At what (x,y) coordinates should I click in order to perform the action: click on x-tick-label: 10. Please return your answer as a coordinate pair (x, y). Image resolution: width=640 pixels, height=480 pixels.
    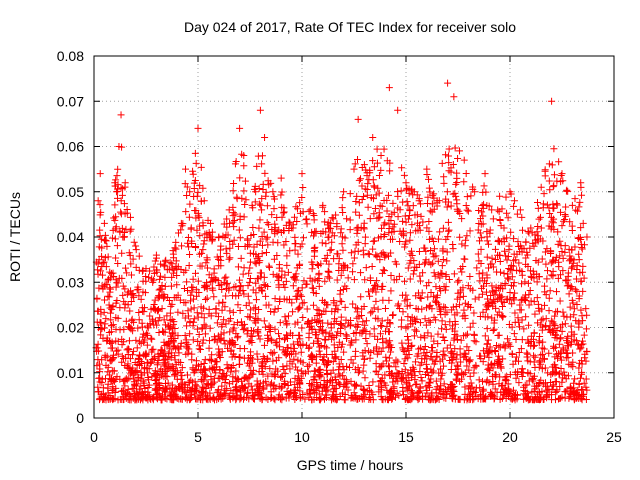
    Looking at the image, I should click on (302, 437).